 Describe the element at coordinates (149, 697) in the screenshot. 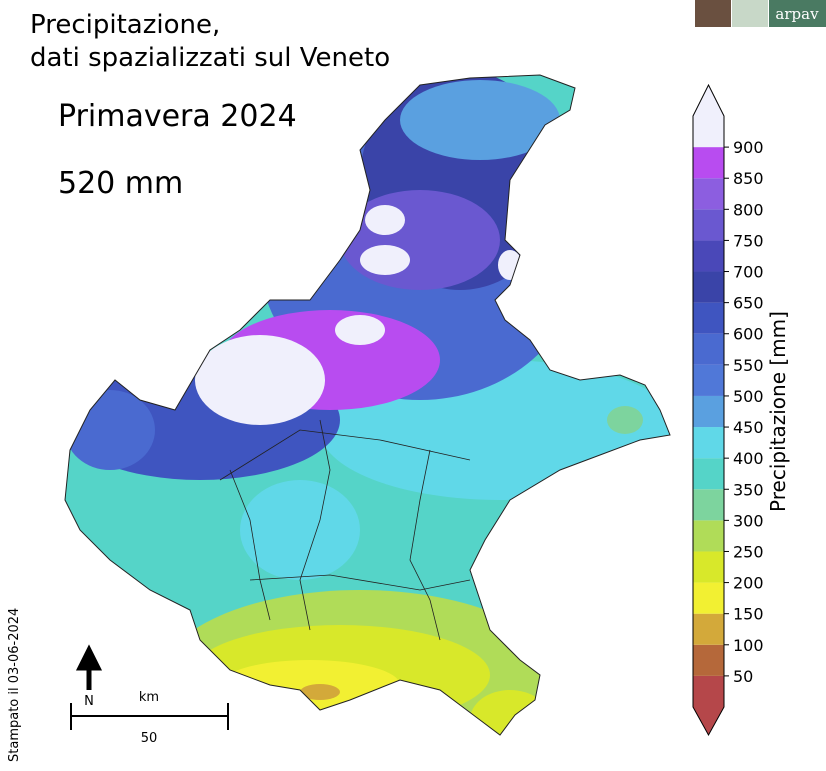

I see `scale-unit: km` at that location.